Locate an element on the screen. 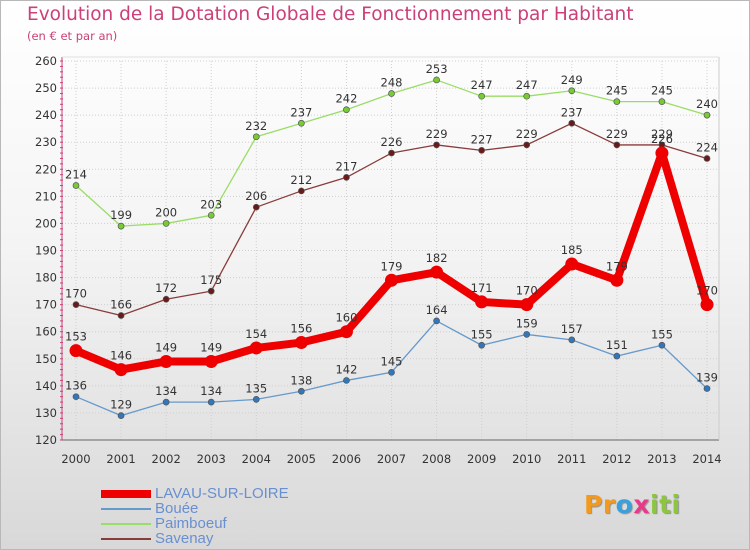  data-label-lavau-sur-loire: 149 is located at coordinates (166, 347).